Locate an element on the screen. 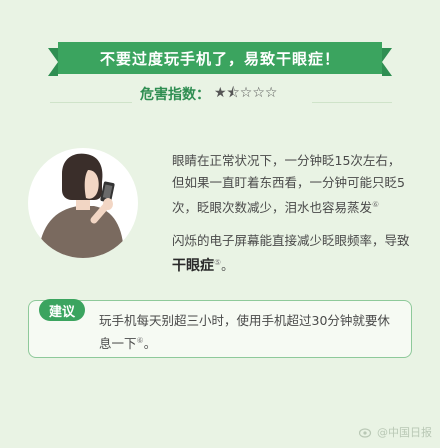 The width and height of the screenshot is (440, 448). divider-right is located at coordinates (352, 102).